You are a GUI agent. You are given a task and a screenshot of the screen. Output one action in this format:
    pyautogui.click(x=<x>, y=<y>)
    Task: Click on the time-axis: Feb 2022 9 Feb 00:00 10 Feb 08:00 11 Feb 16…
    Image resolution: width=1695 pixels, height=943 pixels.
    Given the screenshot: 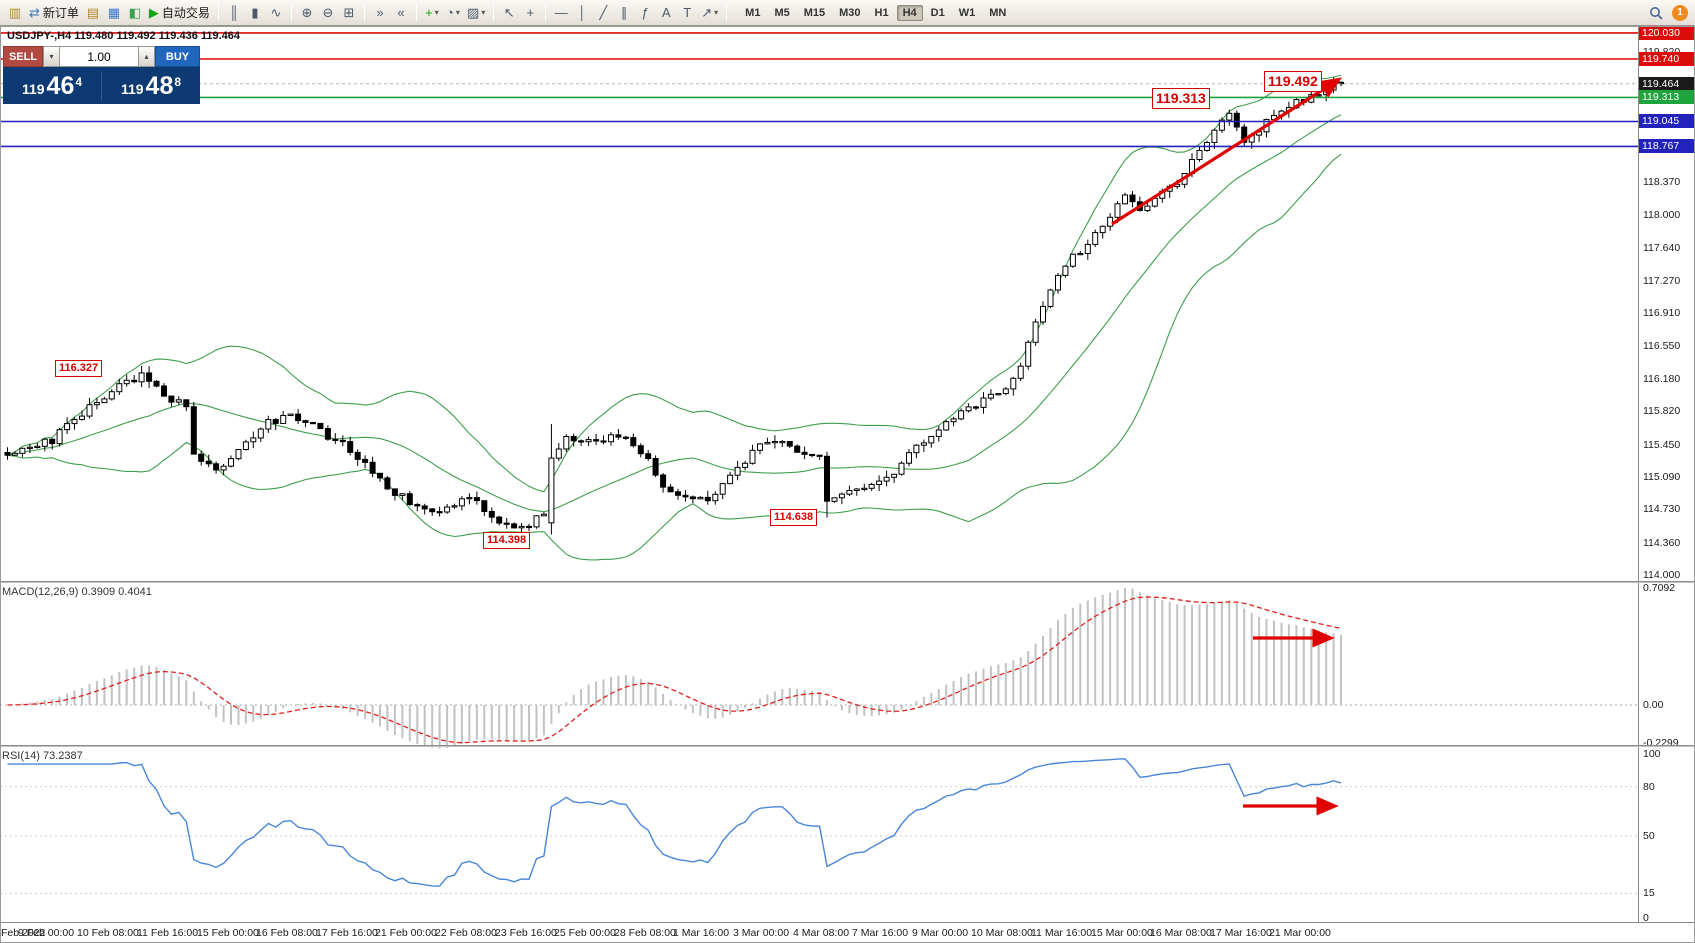 What is the action you would take?
    pyautogui.click(x=847, y=932)
    